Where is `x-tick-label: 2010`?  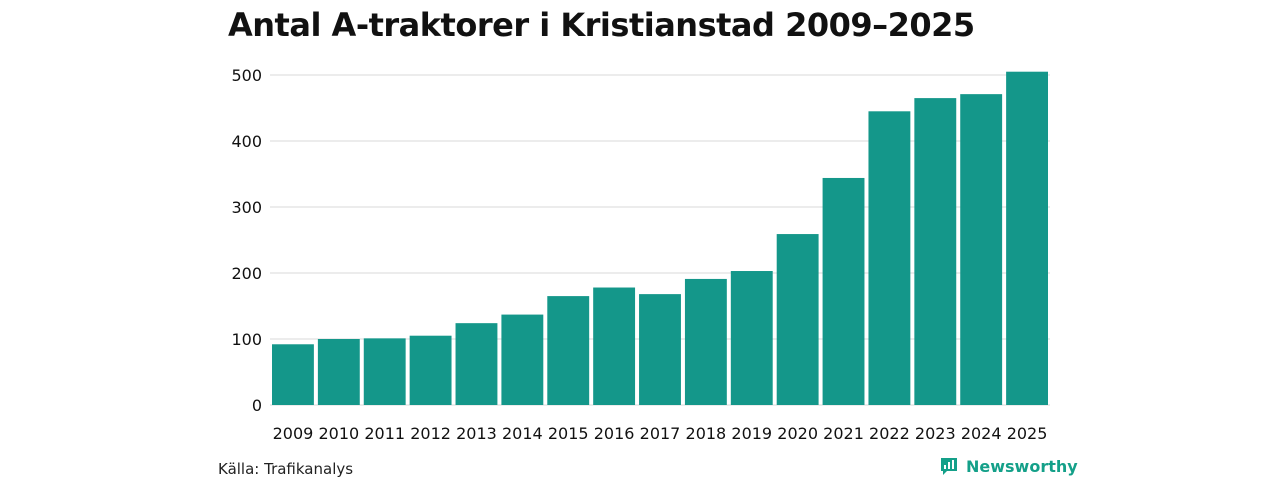 x-tick-label: 2010 is located at coordinates (338, 433).